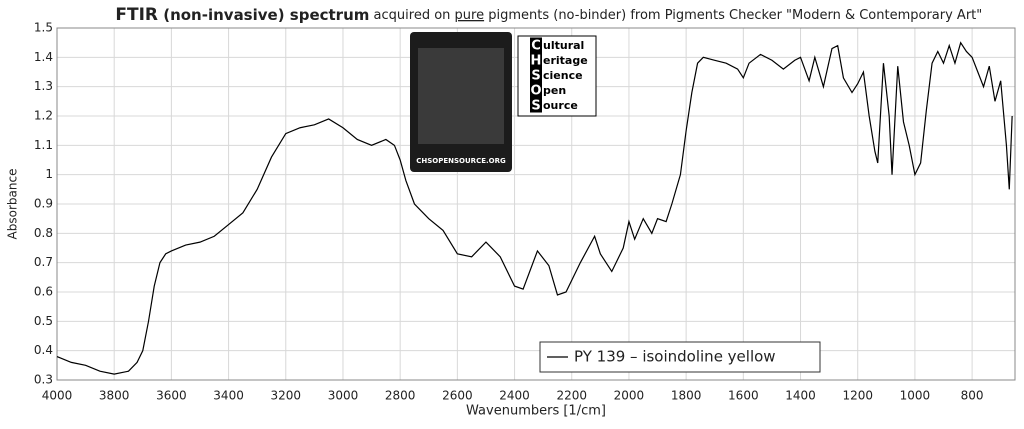  Describe the element at coordinates (43, 233) in the screenshot. I see `y-tick-label: 0.8` at that location.